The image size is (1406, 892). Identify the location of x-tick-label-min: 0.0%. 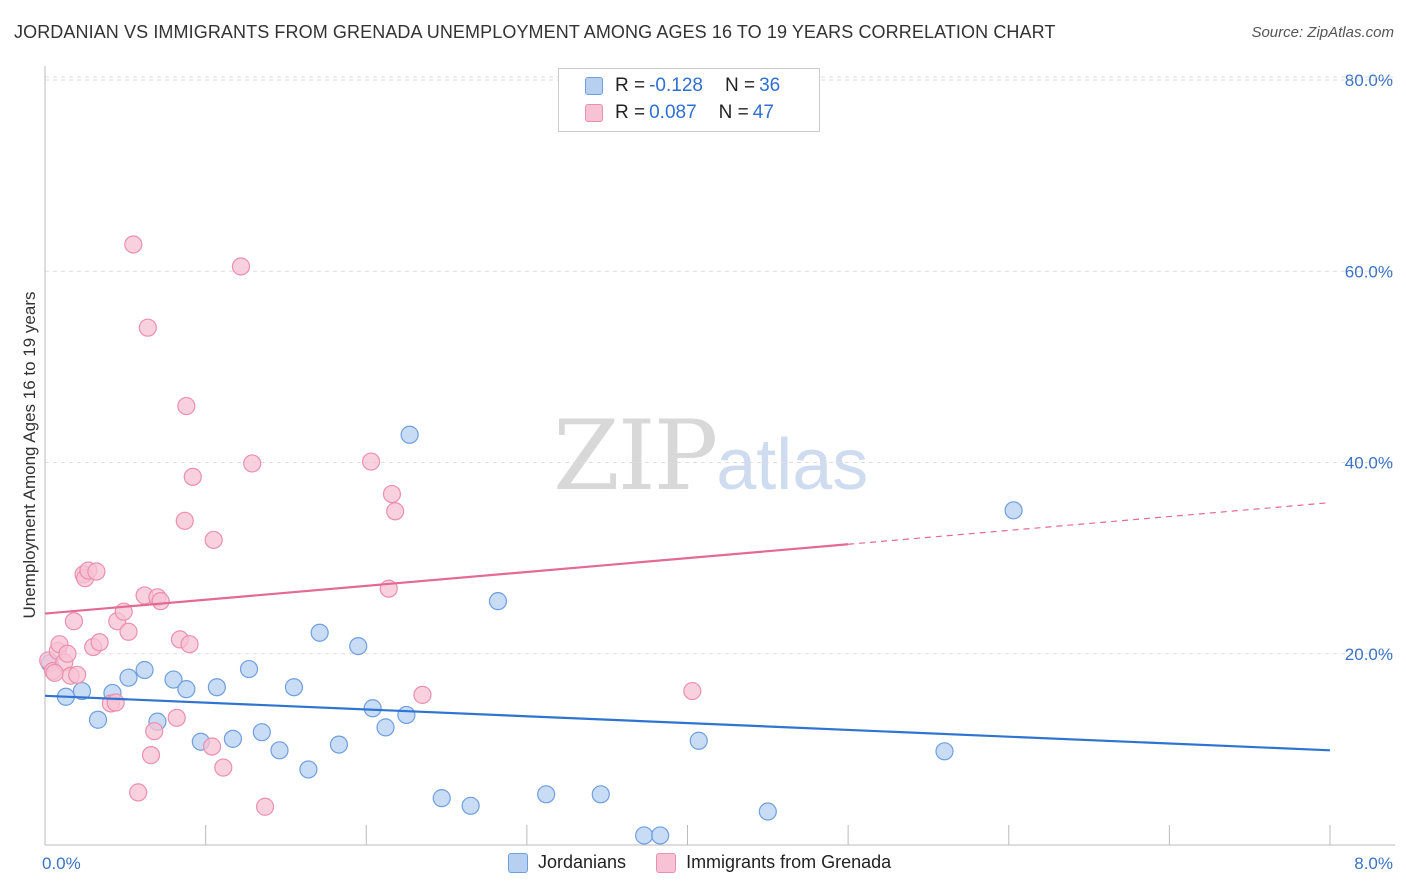
(61, 863).